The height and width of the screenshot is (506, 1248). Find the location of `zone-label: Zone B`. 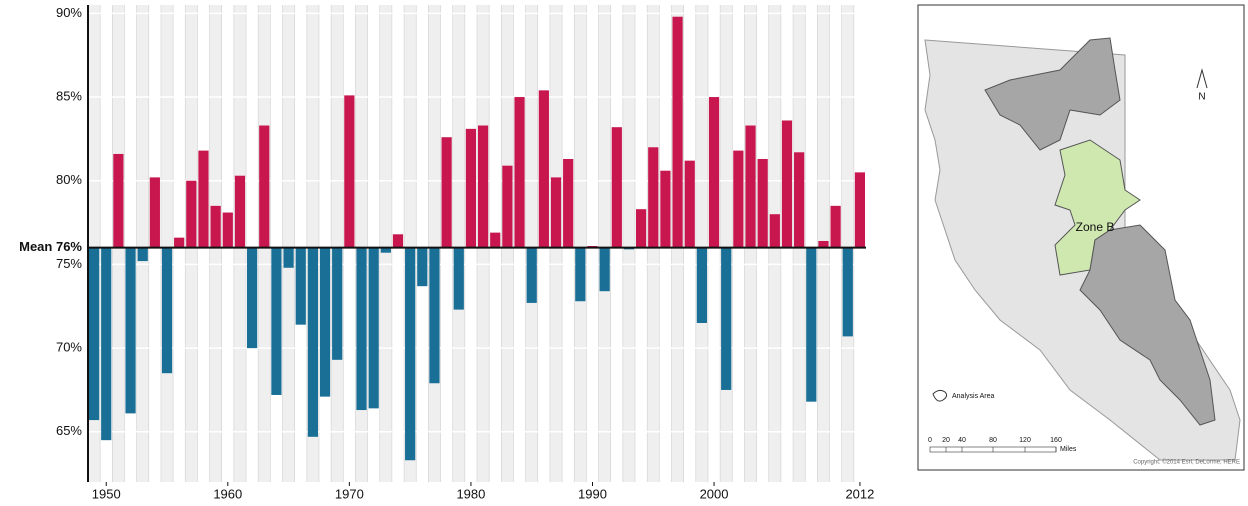

zone-label: Zone B is located at coordinates (1095, 227).